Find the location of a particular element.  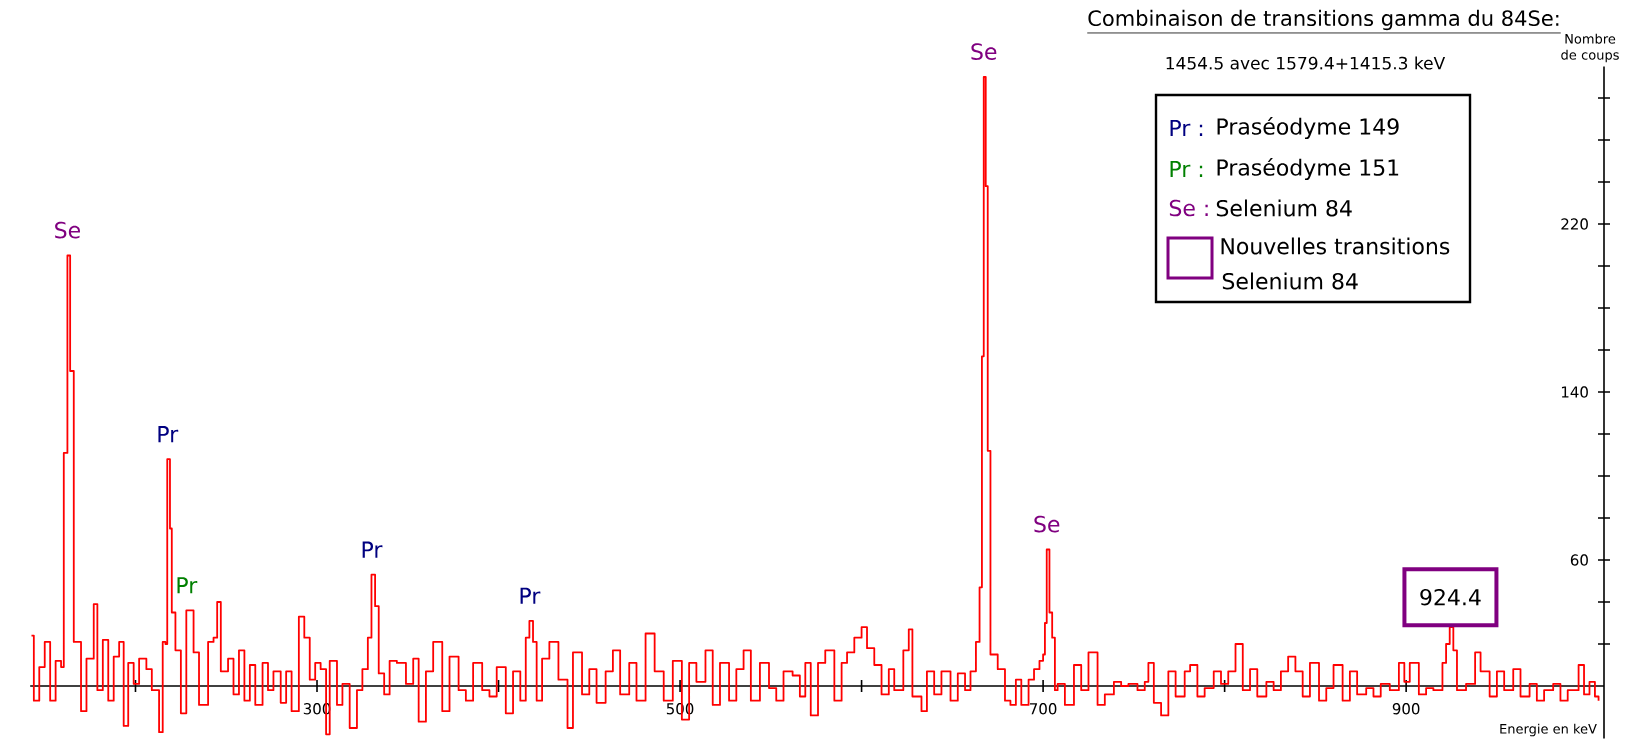

y-tick-label: 140 is located at coordinates (1574, 392).